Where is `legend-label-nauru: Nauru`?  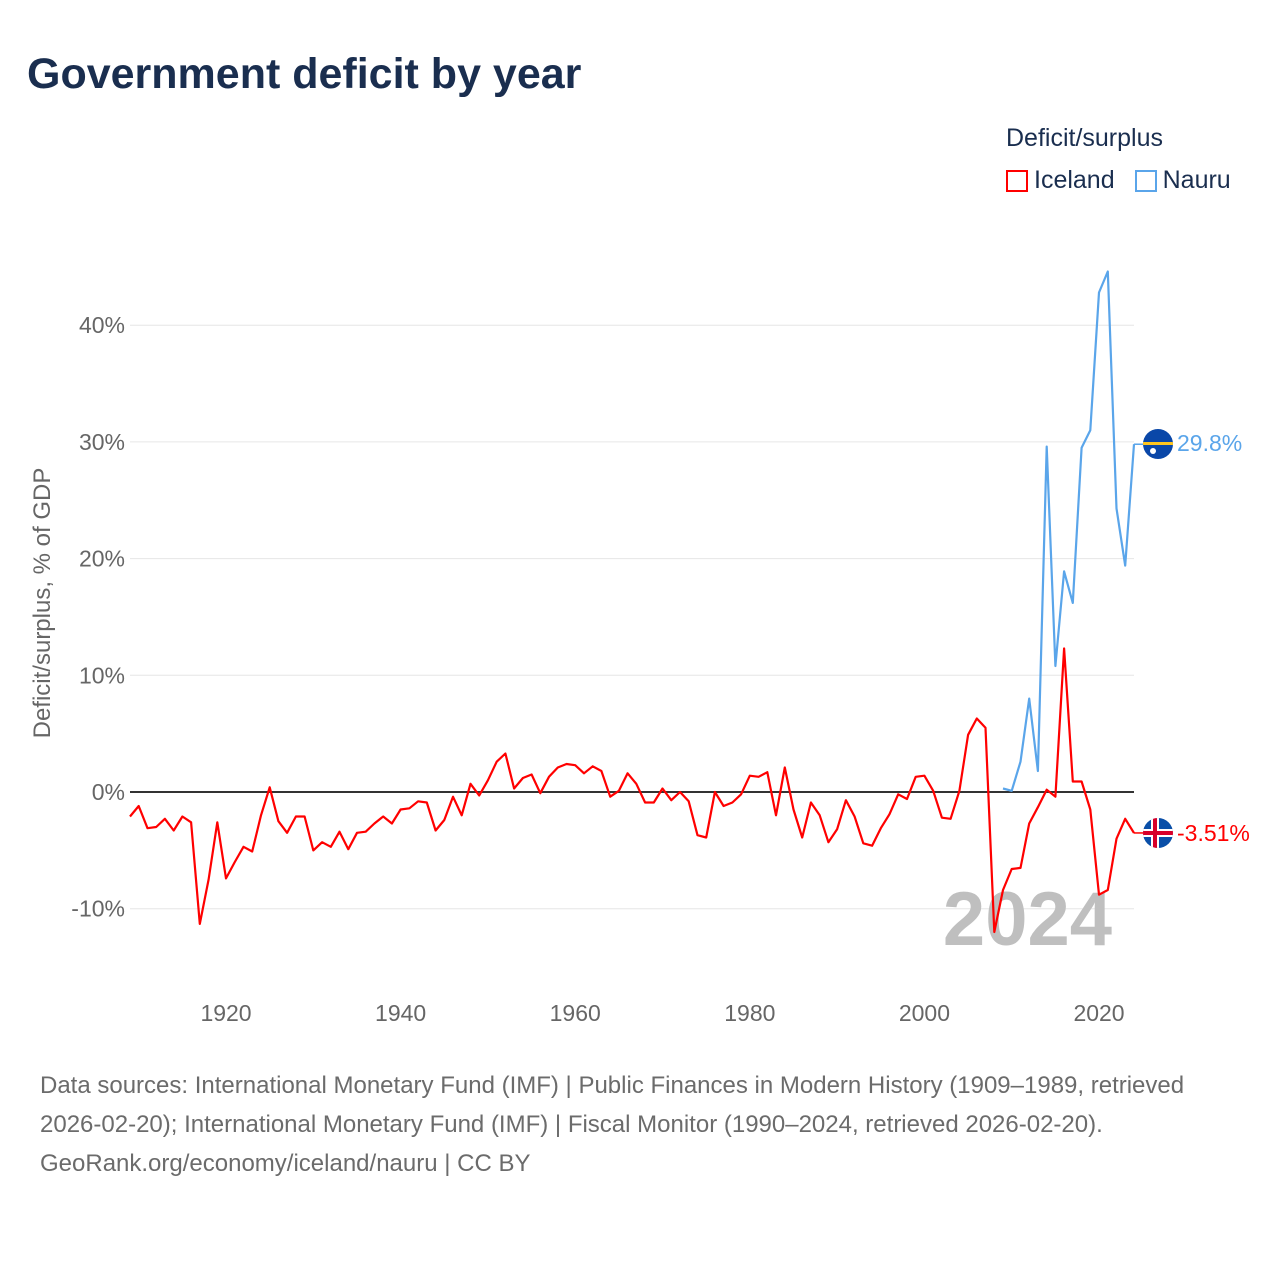
legend-label-nauru: Nauru is located at coordinates (1196, 180).